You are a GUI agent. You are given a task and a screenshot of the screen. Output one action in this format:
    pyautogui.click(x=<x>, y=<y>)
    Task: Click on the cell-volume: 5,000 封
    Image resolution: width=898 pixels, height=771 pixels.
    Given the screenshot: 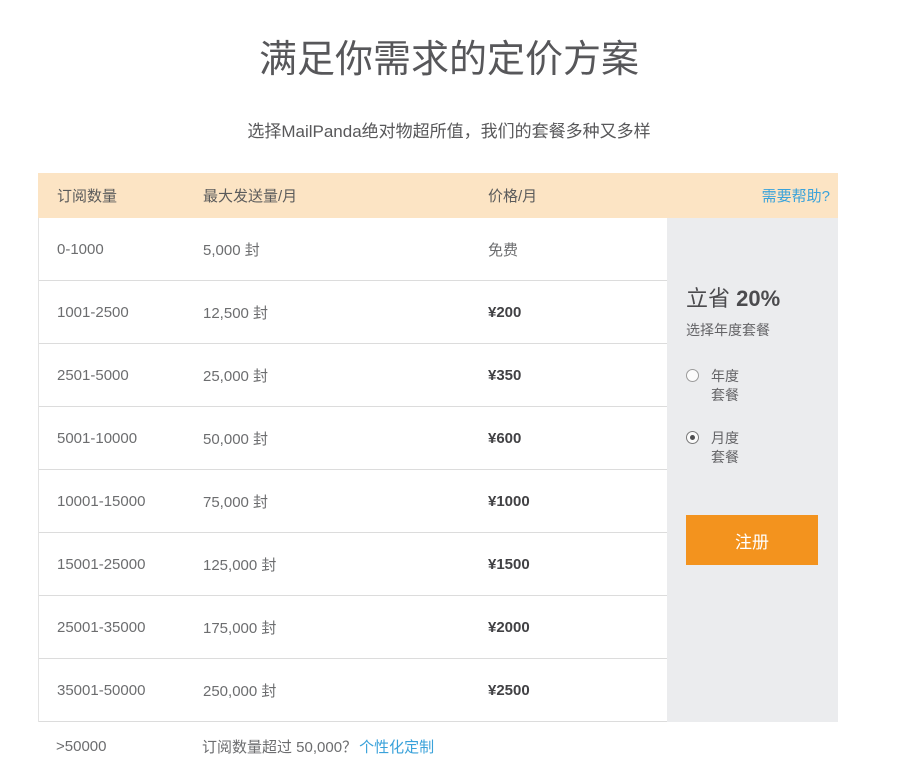 What is the action you would take?
    pyautogui.click(x=231, y=250)
    